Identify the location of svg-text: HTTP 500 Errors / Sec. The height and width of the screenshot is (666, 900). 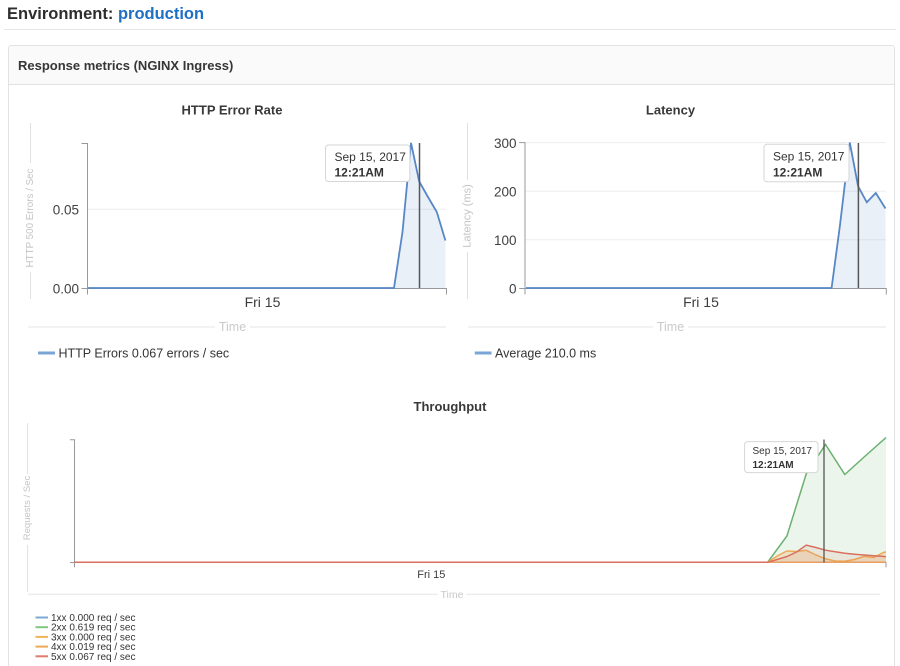
(30, 217).